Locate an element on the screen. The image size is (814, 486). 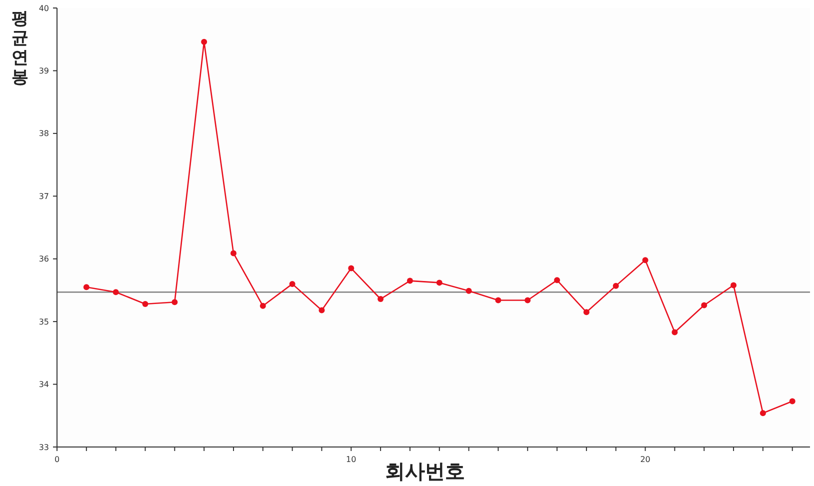
y-tick-label: 36 is located at coordinates (43, 259).